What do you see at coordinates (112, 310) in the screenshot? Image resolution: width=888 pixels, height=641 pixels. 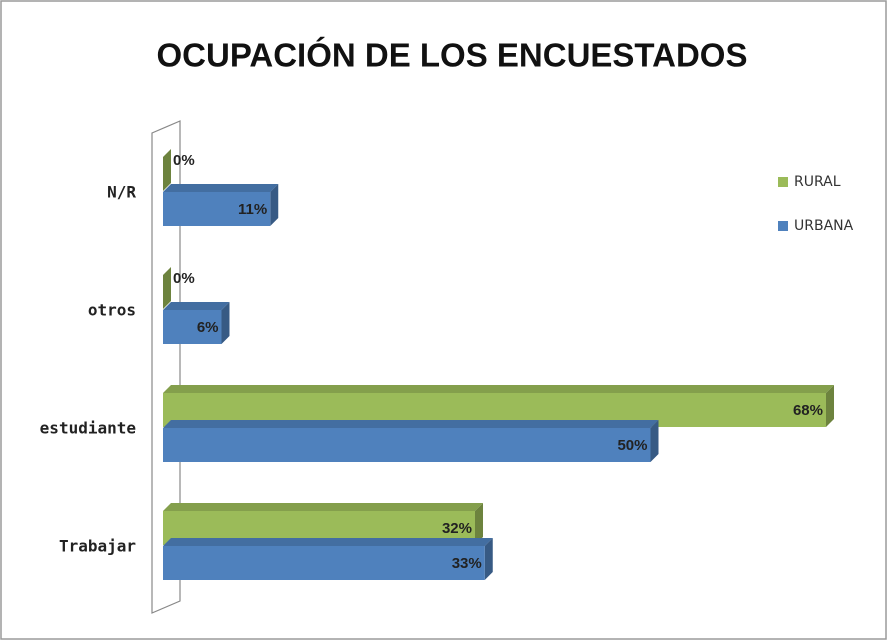 I see `y-tick-label: otros` at bounding box center [112, 310].